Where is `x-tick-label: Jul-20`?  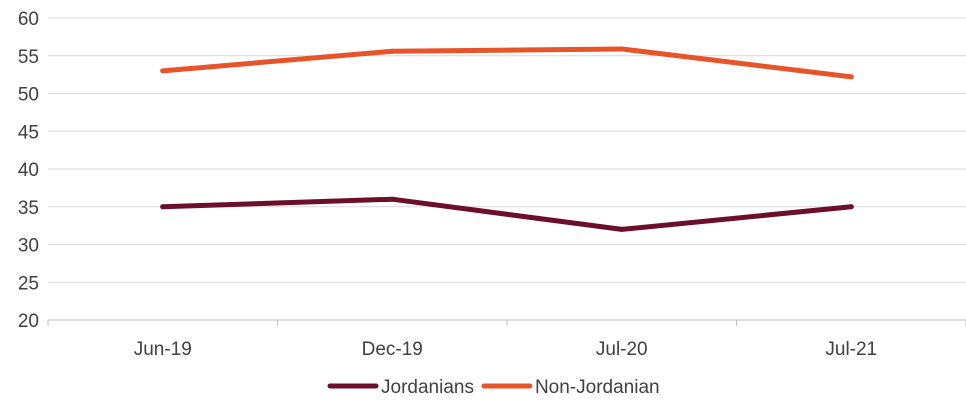 x-tick-label: Jul-20 is located at coordinates (622, 349).